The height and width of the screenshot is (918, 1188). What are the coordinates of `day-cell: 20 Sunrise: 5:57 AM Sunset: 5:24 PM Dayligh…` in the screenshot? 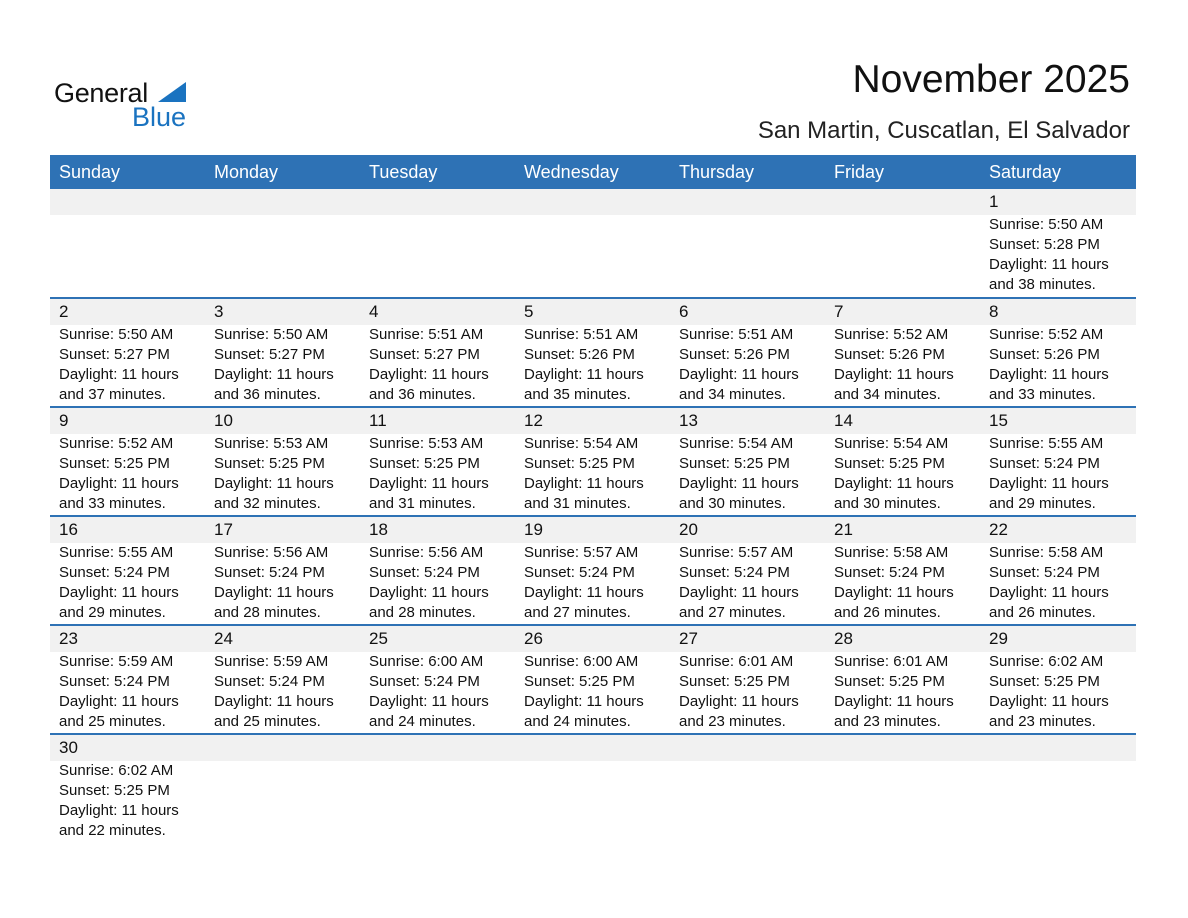 It's located at (747, 570).